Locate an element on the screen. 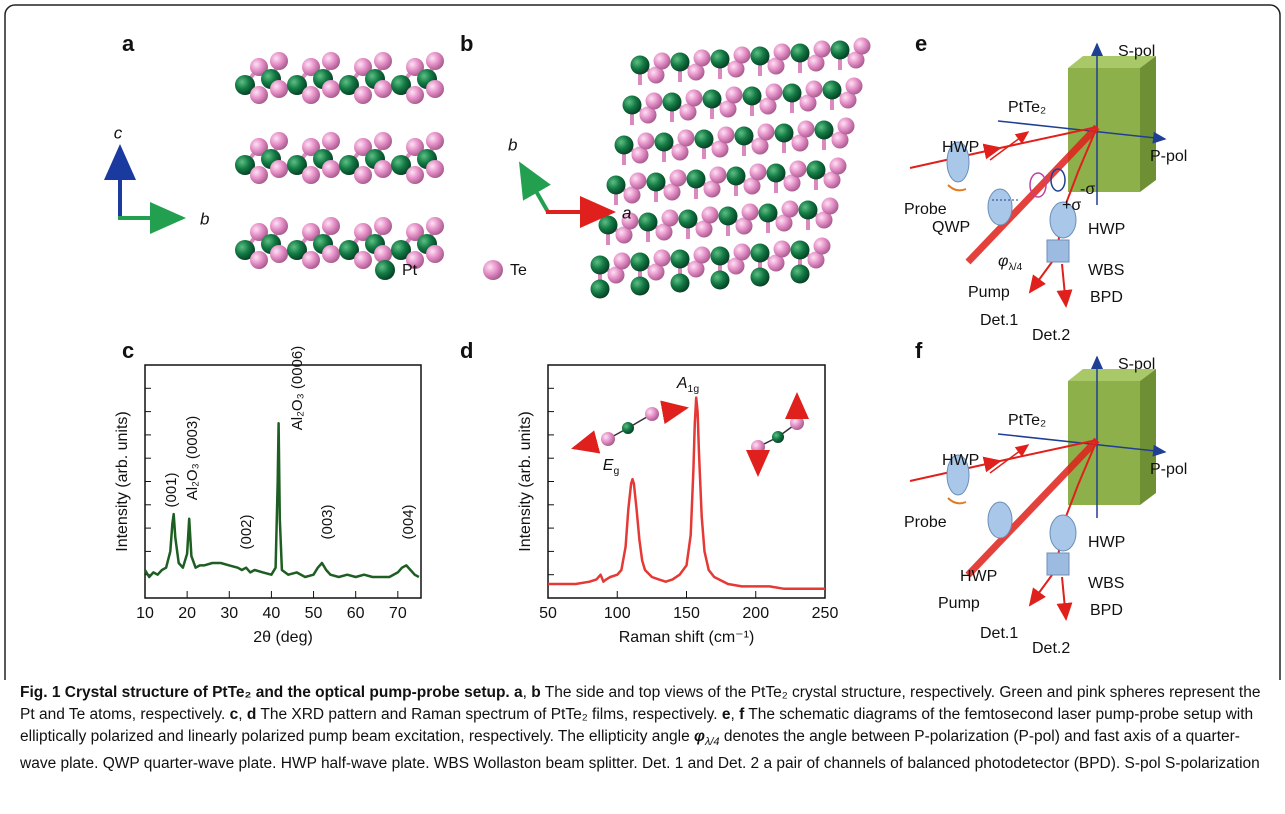  sample-side is located at coordinates (1148, 124).